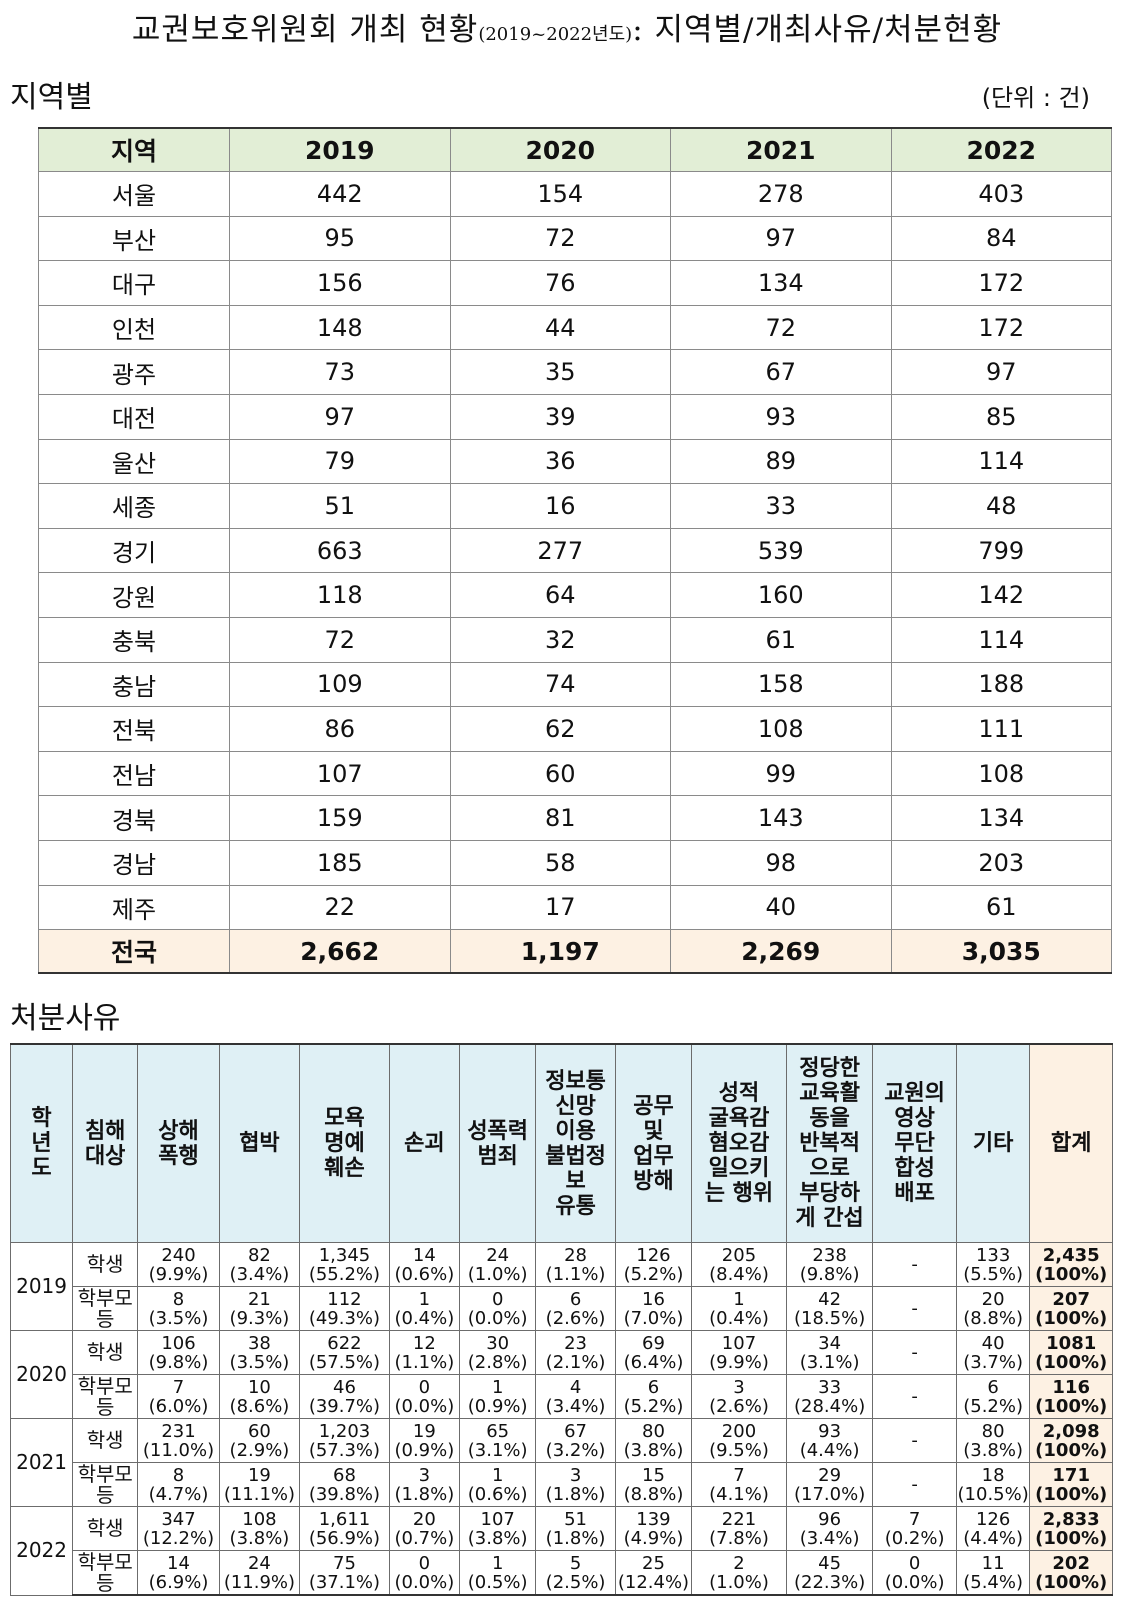 The image size is (1134, 1604). I want to click on count-value: 96, so click(830, 1519).